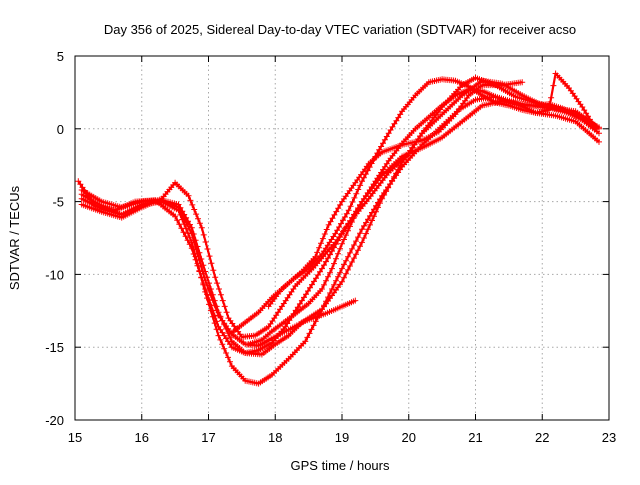 The width and height of the screenshot is (640, 485). I want to click on x-axis-label: GPS time / hours, so click(340, 465).